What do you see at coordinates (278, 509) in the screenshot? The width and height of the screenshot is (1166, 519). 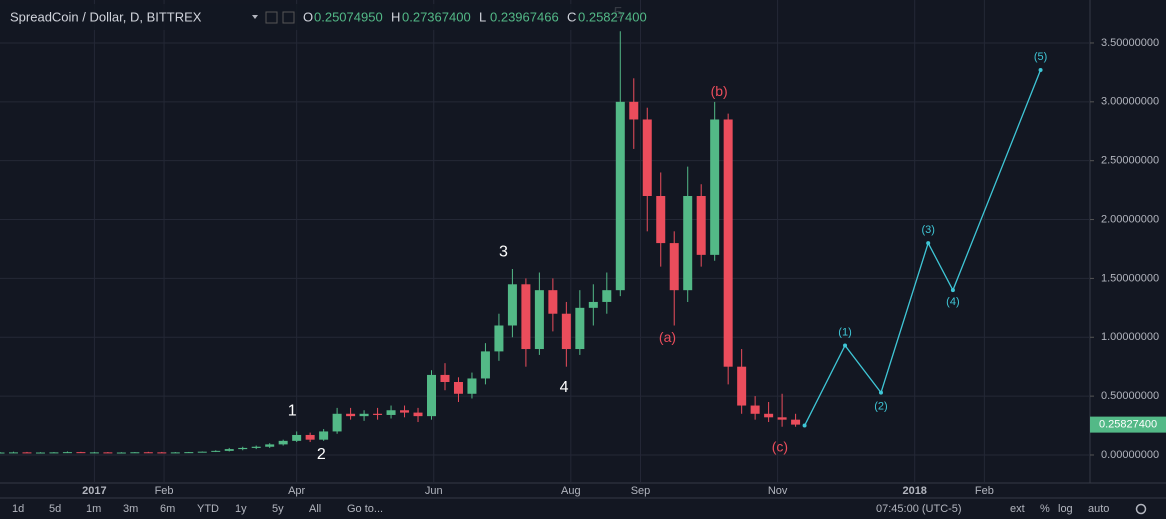 I see `range-button: 5y` at bounding box center [278, 509].